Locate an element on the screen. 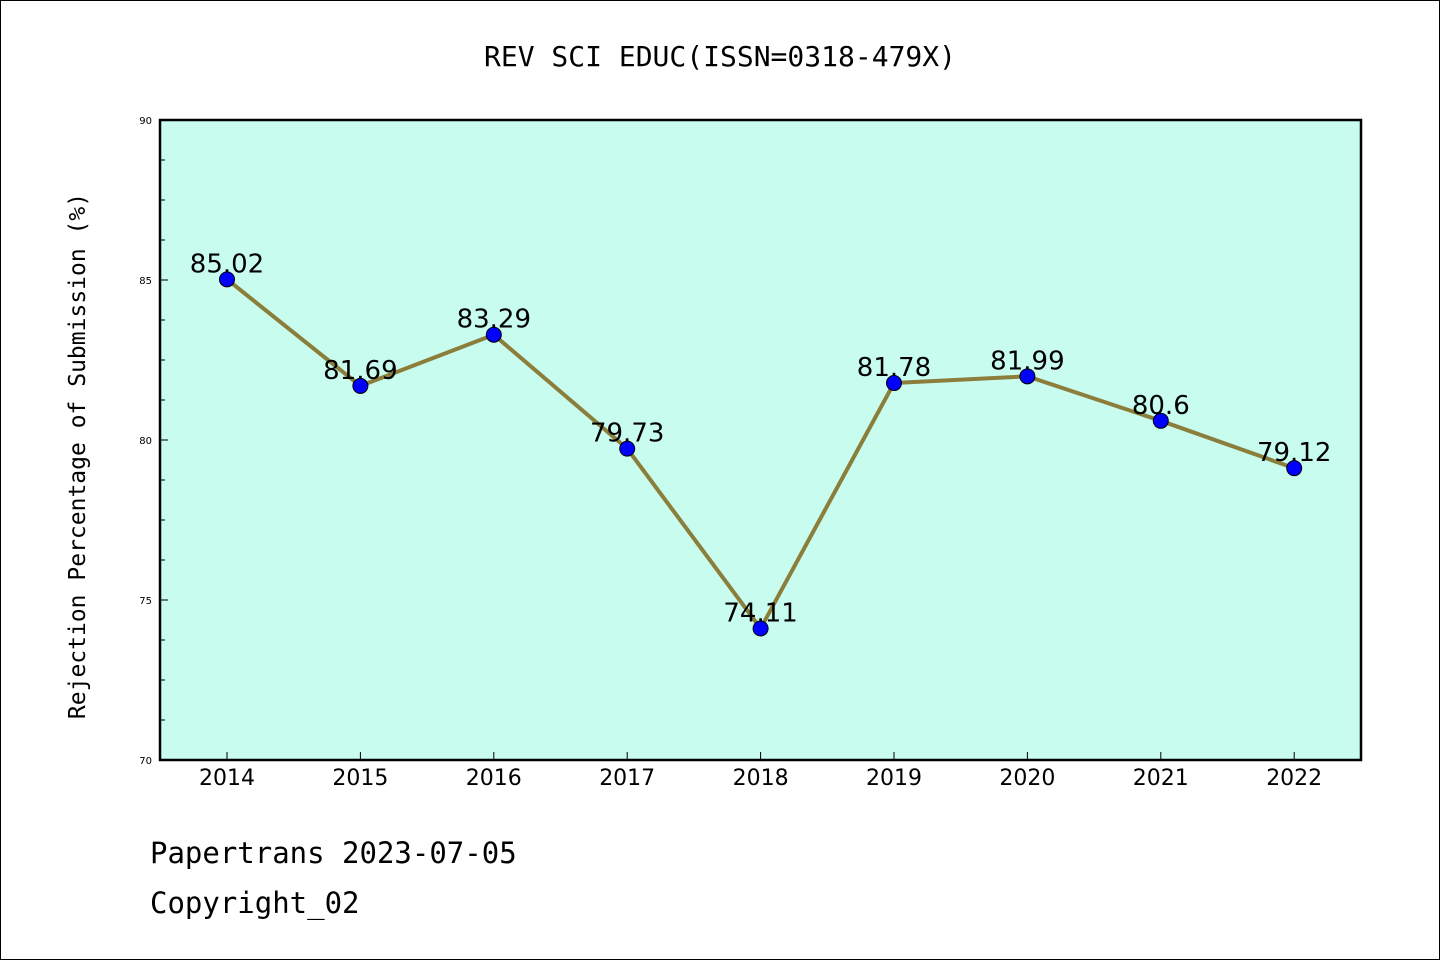  data-label: 74.11 is located at coordinates (760, 613).